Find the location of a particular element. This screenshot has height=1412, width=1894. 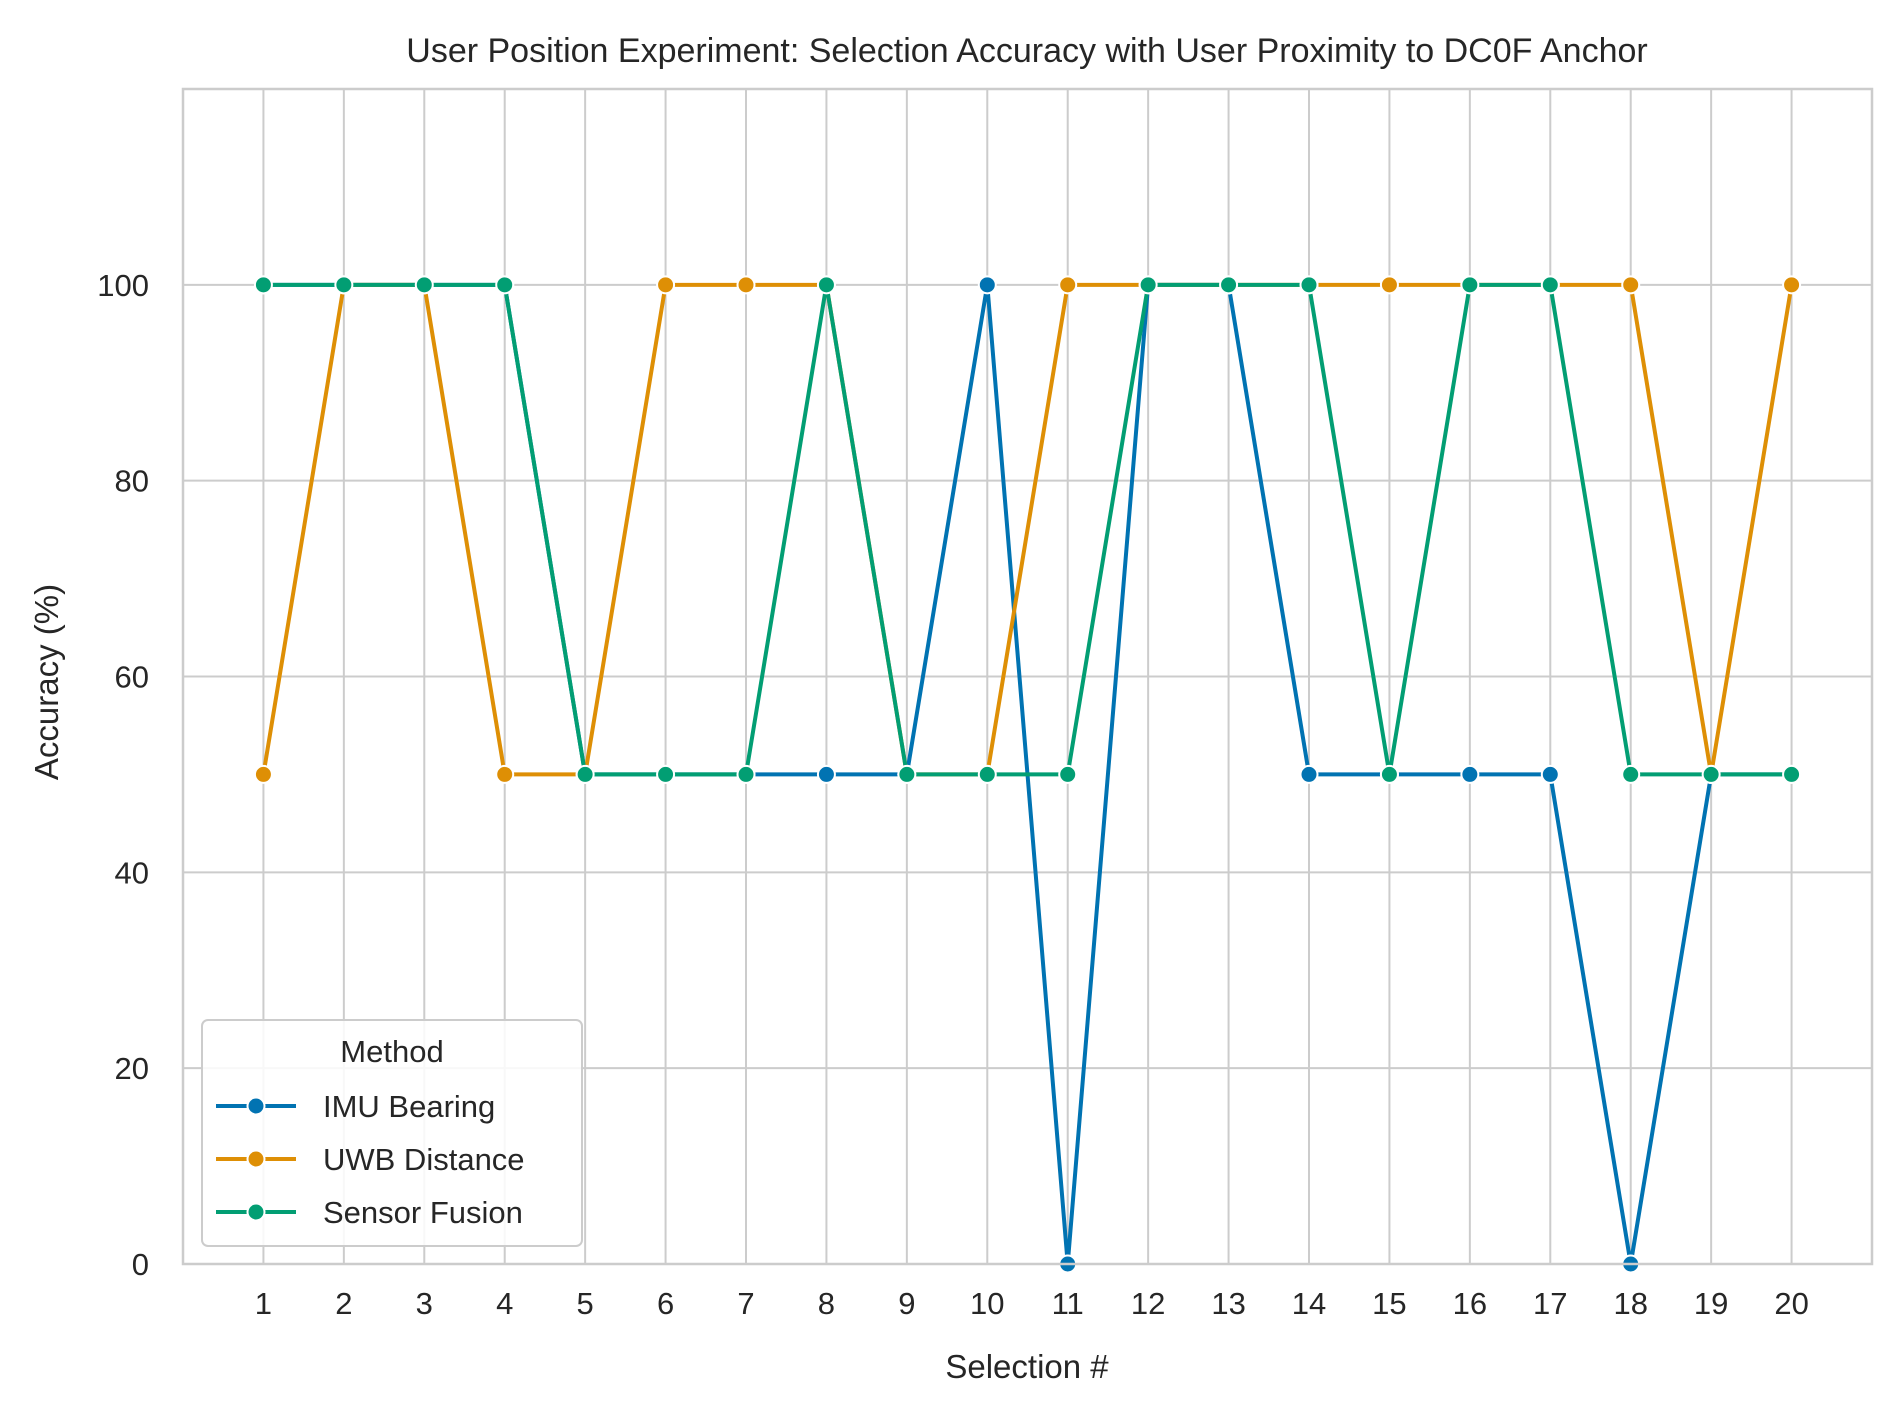

x-tick-label: 10 is located at coordinates (987, 1303).